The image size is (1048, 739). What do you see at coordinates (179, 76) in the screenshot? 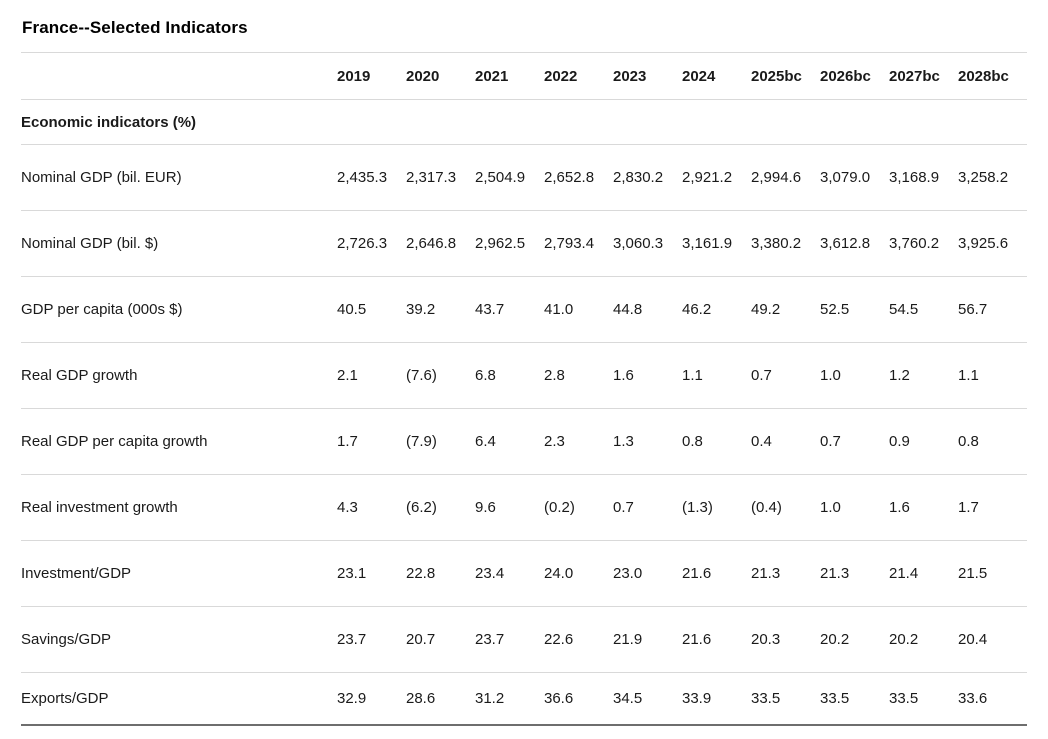
I see `row-label-header` at bounding box center [179, 76].